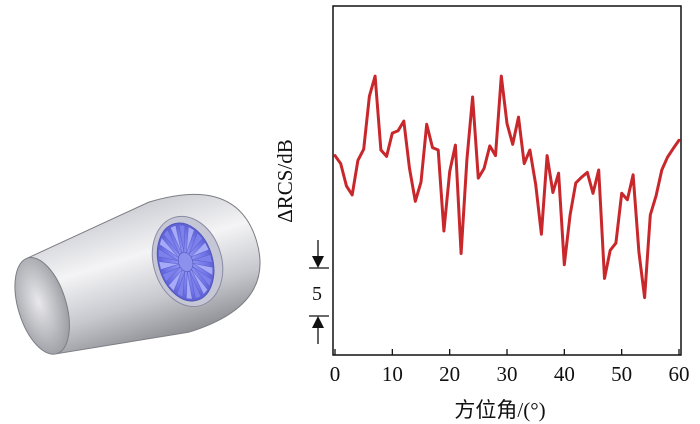 This screenshot has height=424, width=700. I want to click on x-axis-label: 方位角/(°), so click(499, 410).